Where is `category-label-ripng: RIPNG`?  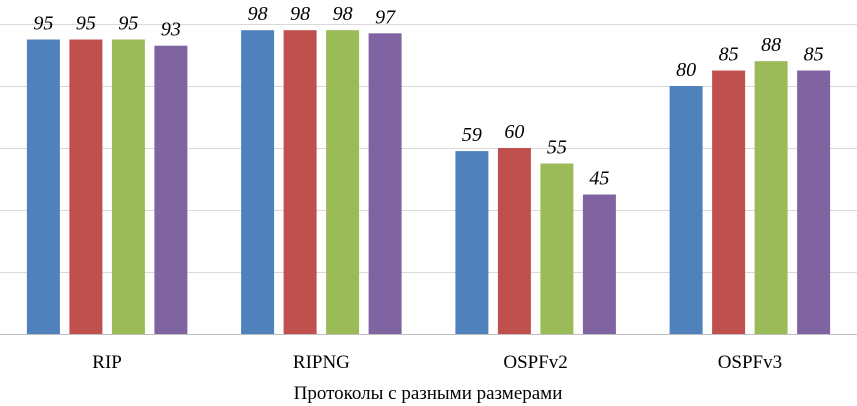 category-label-ripng: RIPNG is located at coordinates (321, 362).